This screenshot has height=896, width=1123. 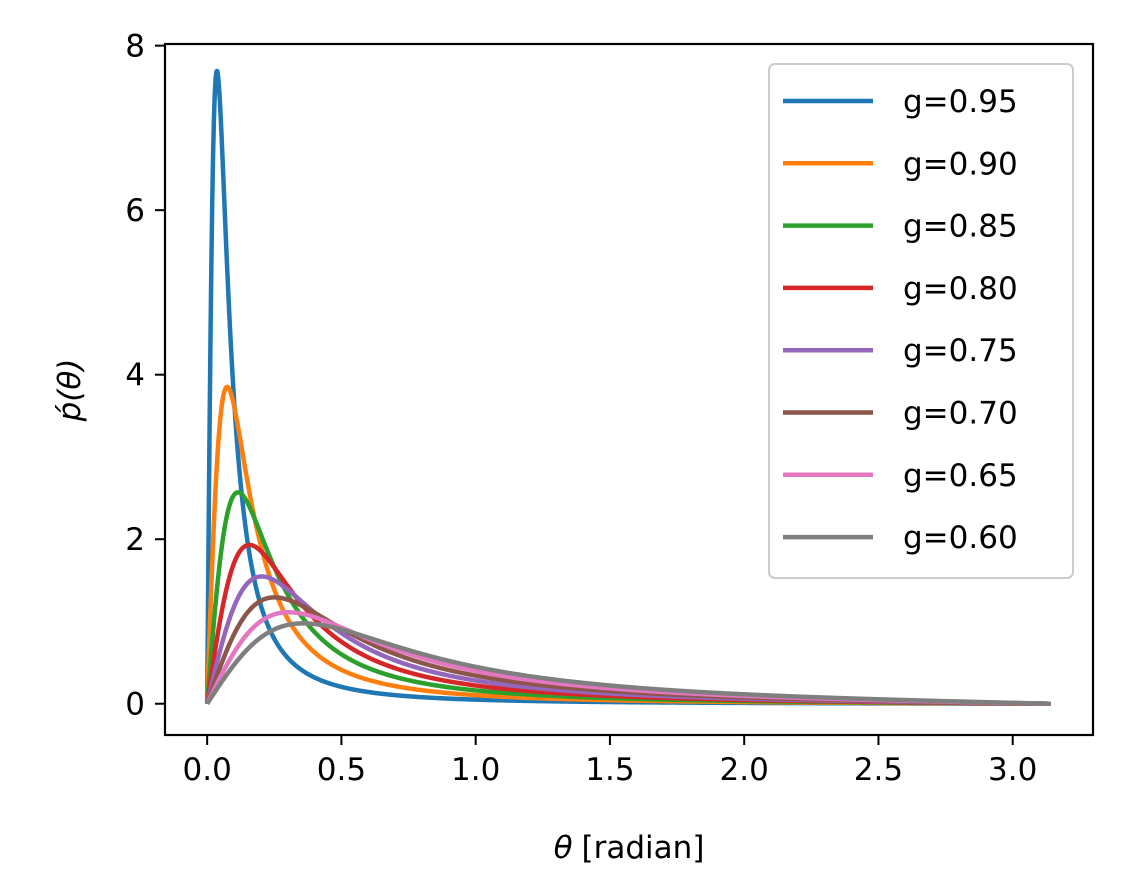 What do you see at coordinates (475, 770) in the screenshot?
I see `x-tick-label: 1.0` at bounding box center [475, 770].